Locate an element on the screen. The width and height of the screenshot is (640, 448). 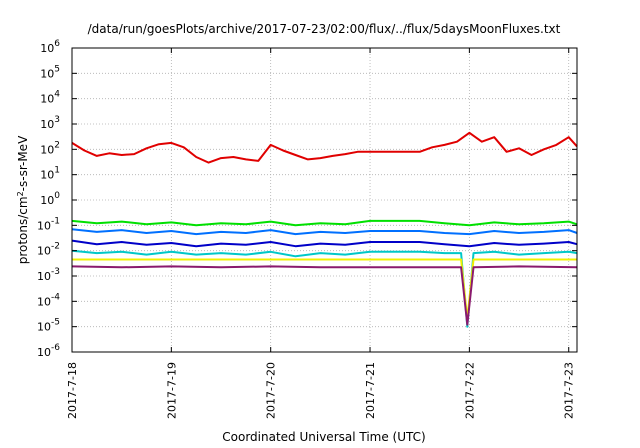
y-tick-label: 10⁻⁵ is located at coordinates (48, 326).